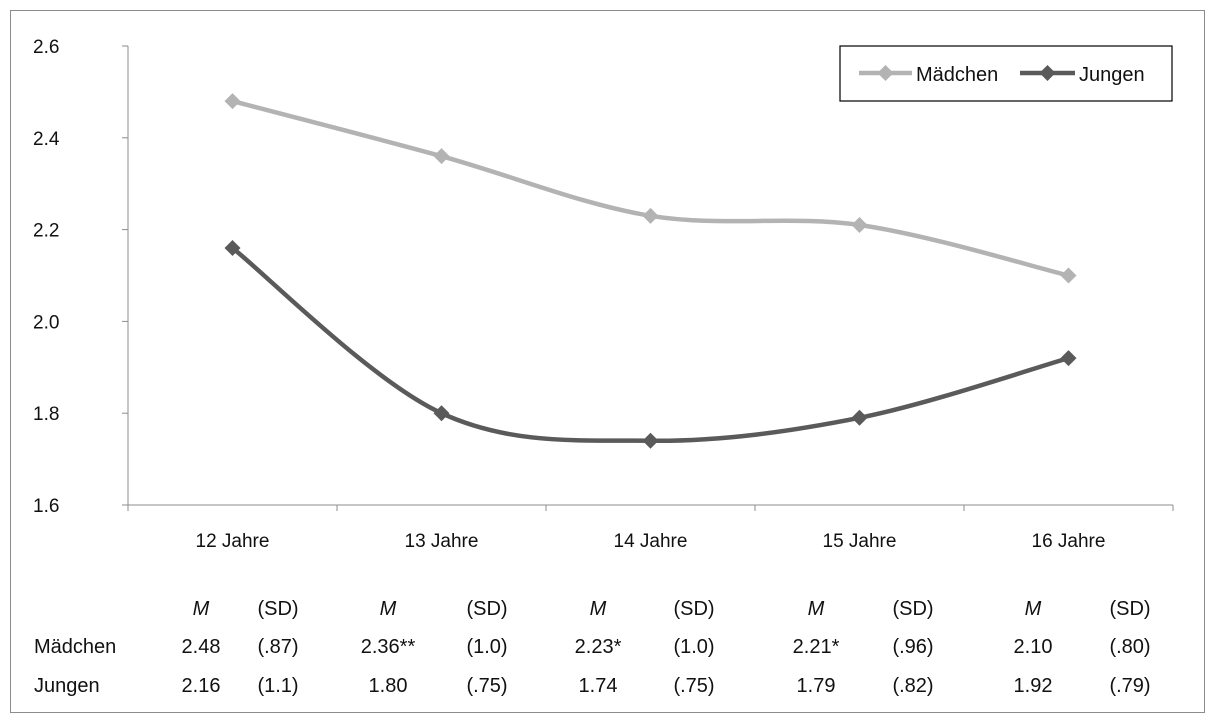  Describe the element at coordinates (1129, 686) in the screenshot. I see `table-cell: (.79)` at that location.